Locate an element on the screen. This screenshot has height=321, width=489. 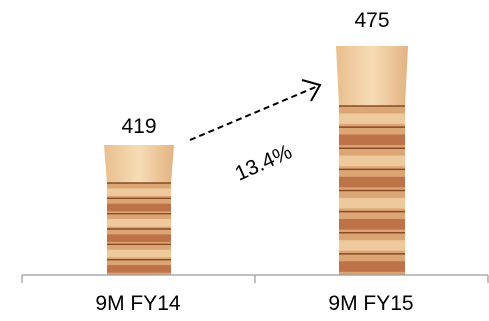
bar-1-top-board is located at coordinates (372, 76).